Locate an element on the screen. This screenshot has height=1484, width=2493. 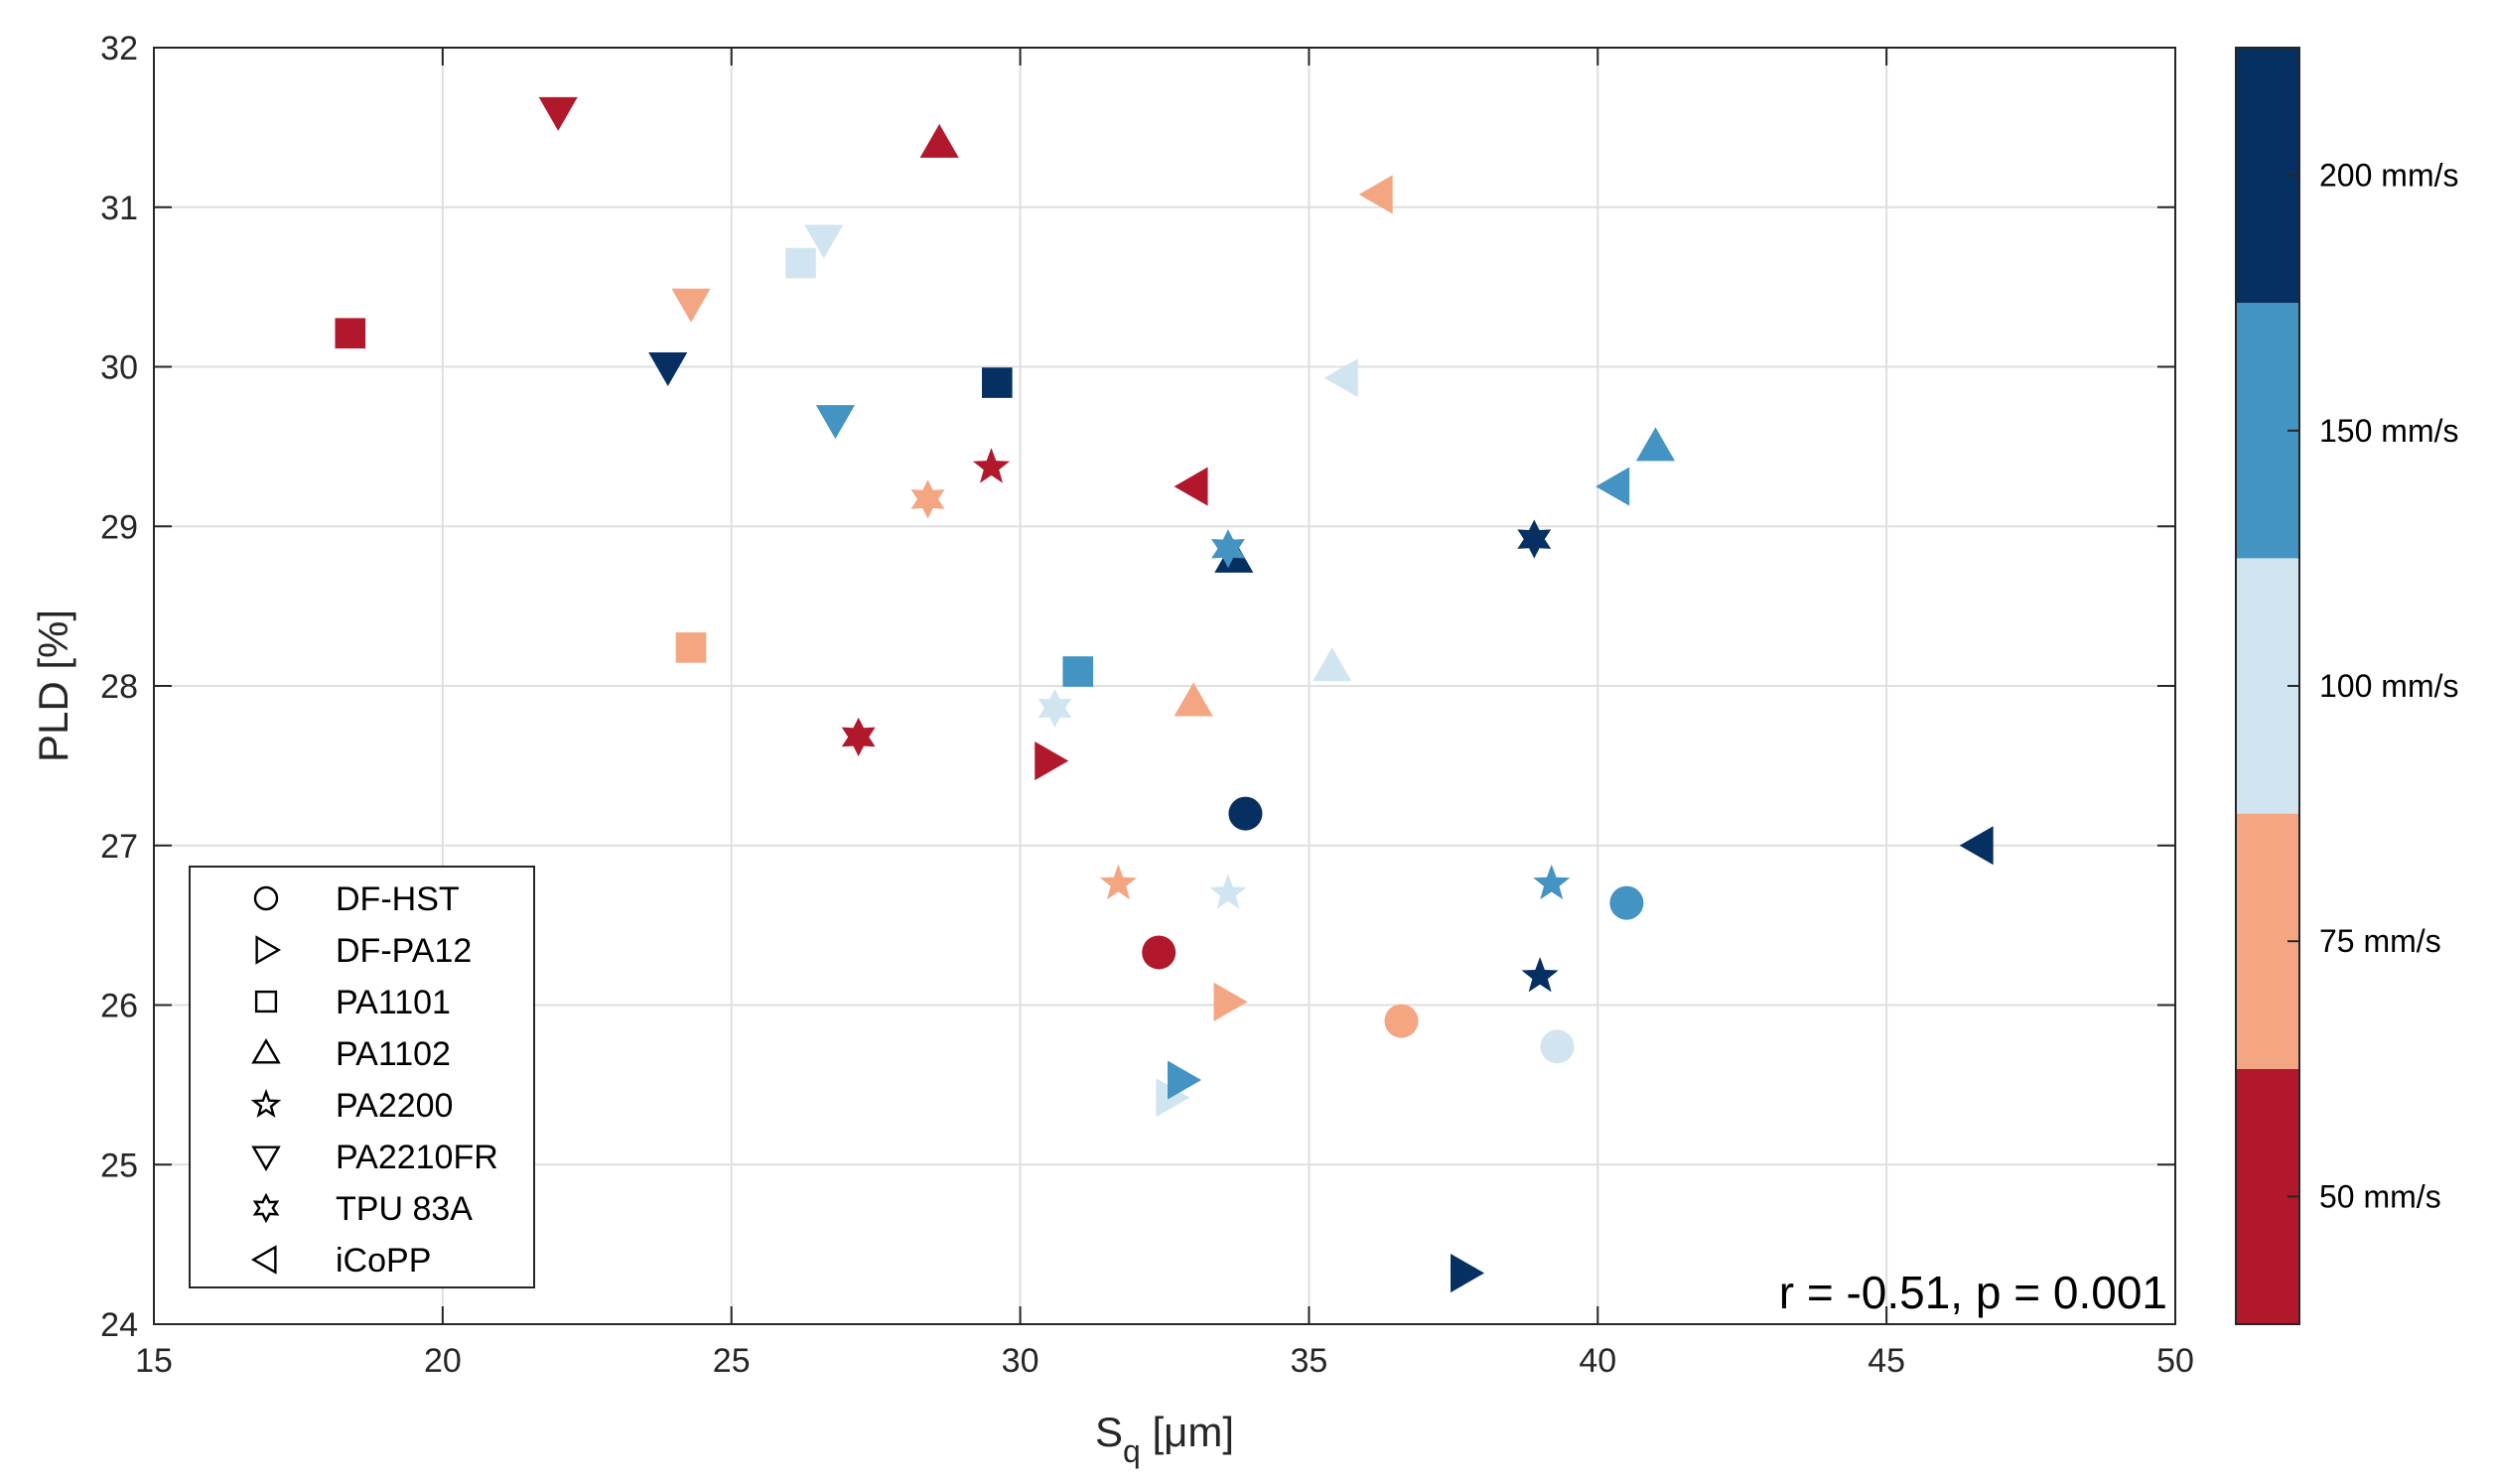
colorbar-frame is located at coordinates (2268, 686).